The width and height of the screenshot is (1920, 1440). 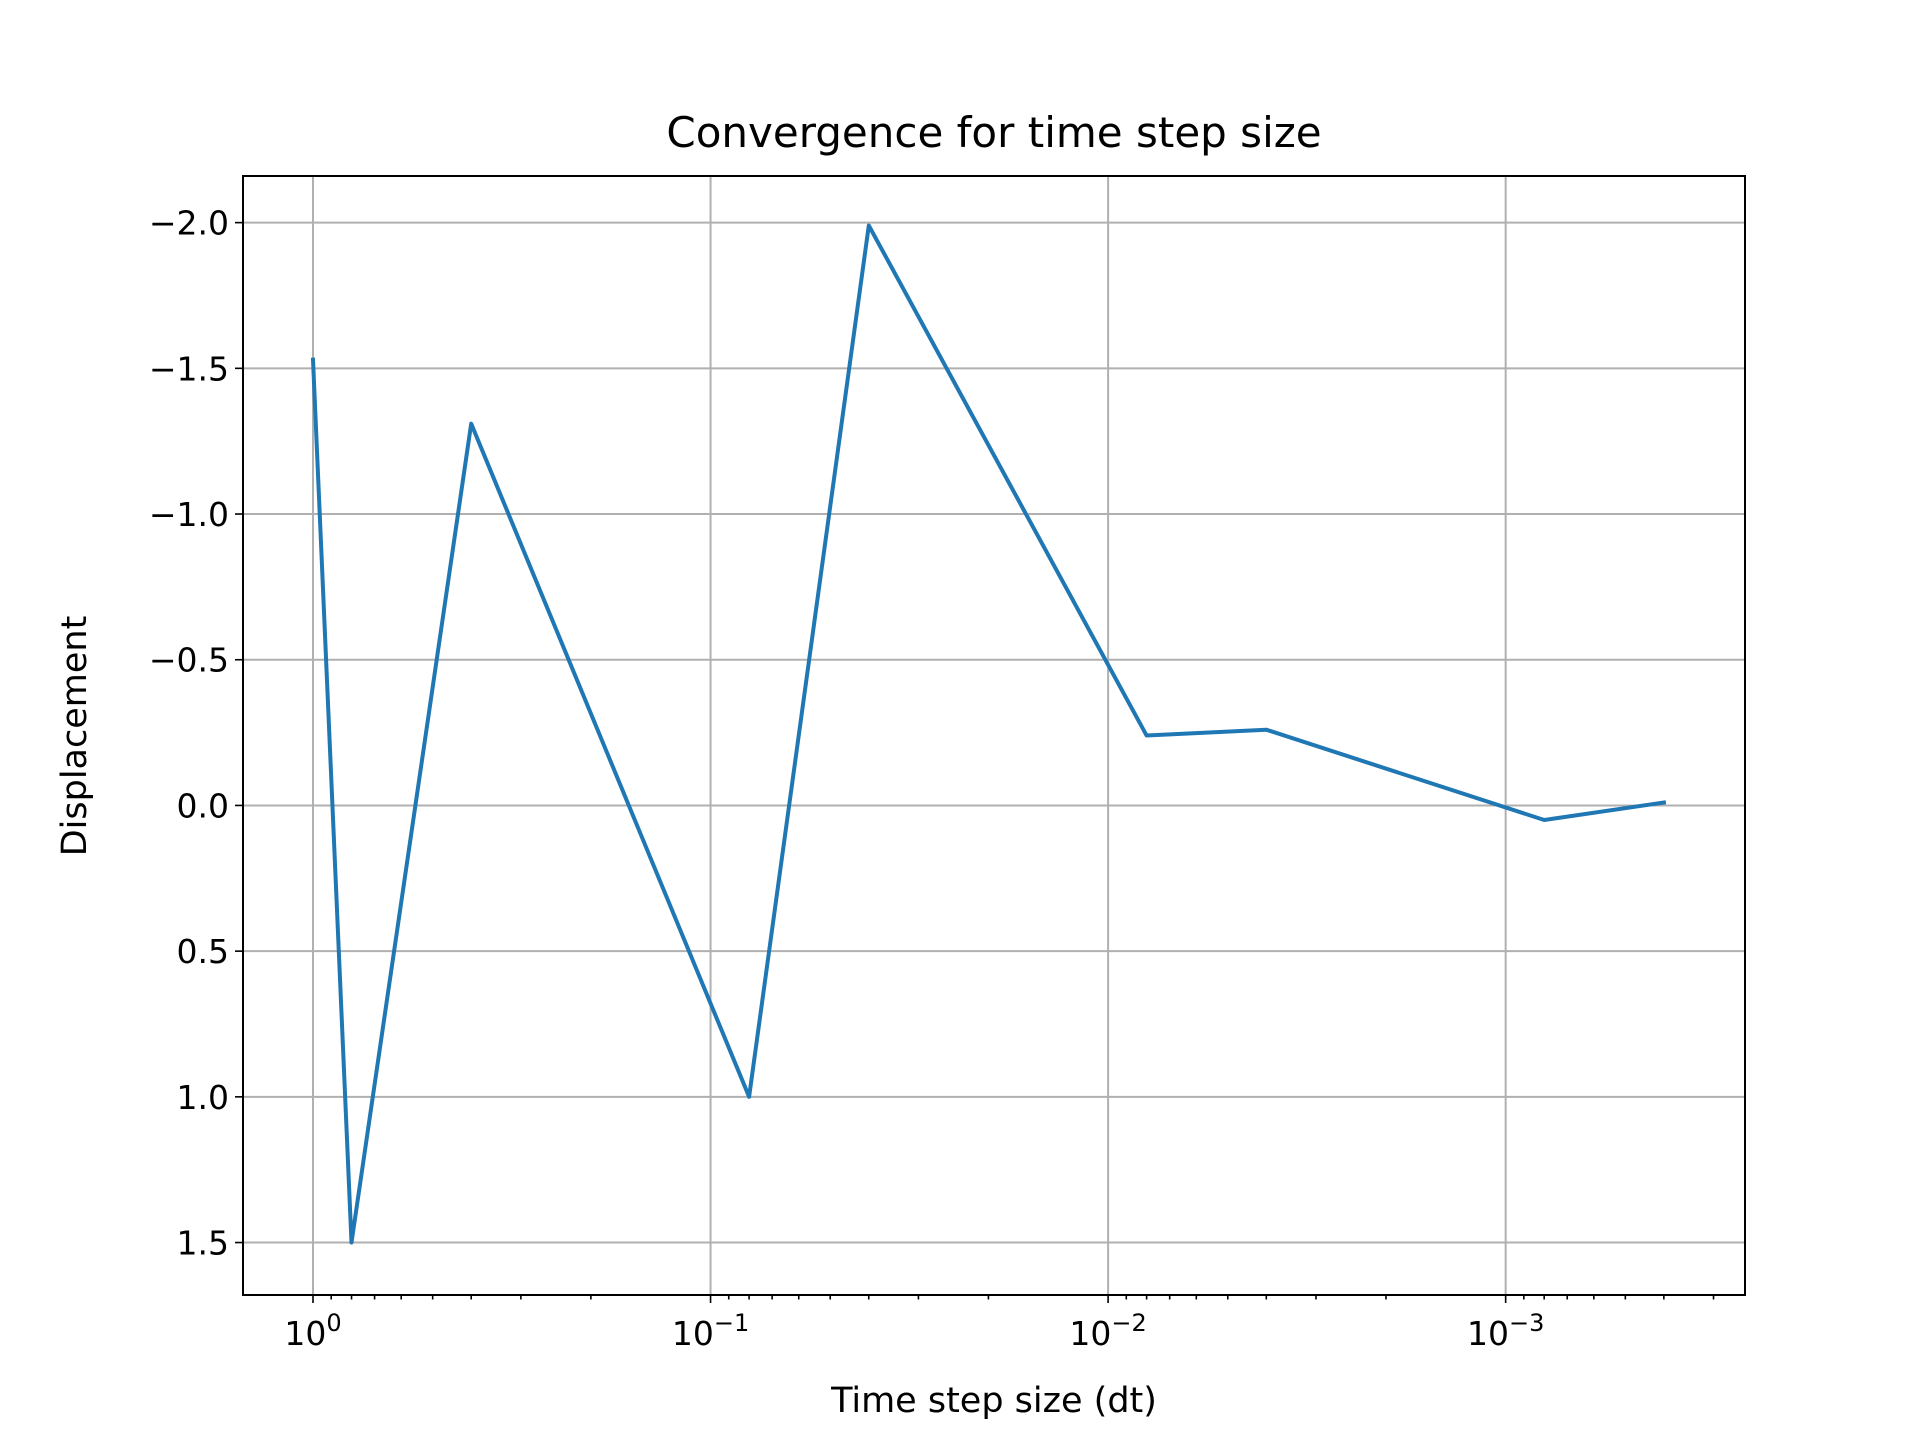 I want to click on x-tick-label: 10⁻³, so click(x=1505, y=1331).